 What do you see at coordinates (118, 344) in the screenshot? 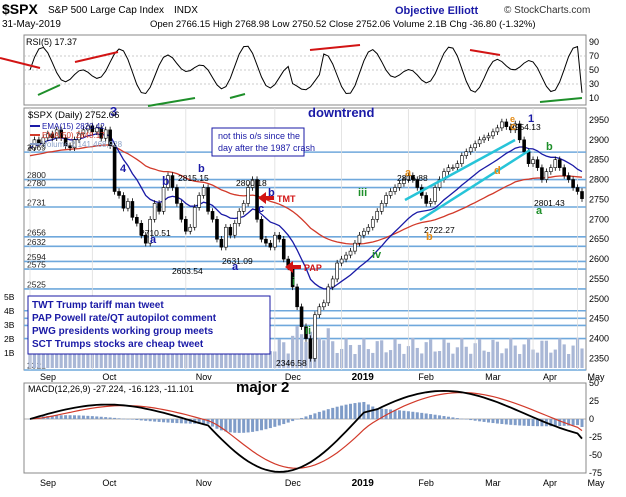
I see `note-line: SCT Trumps stocks are cheap tweet` at bounding box center [118, 344].